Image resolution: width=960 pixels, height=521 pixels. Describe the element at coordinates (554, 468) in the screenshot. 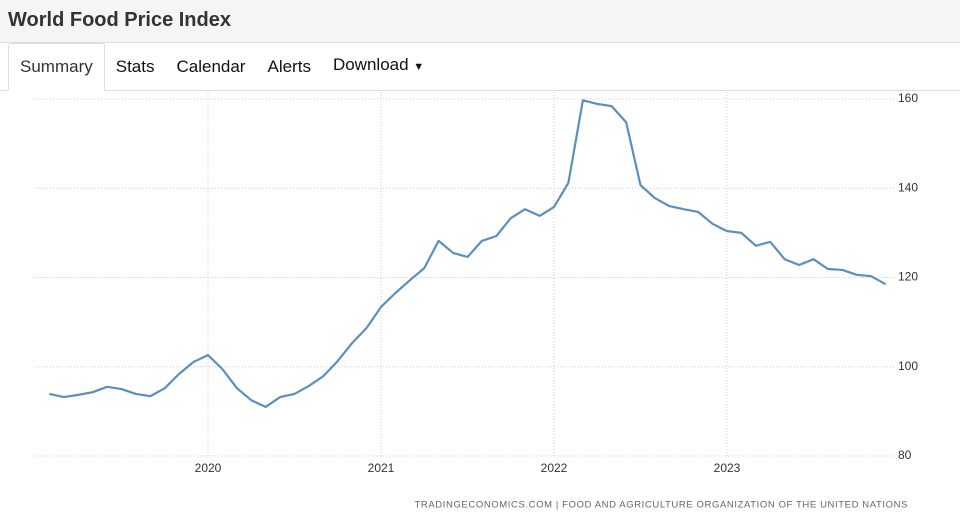

I see `x-tick-label: 2022` at that location.